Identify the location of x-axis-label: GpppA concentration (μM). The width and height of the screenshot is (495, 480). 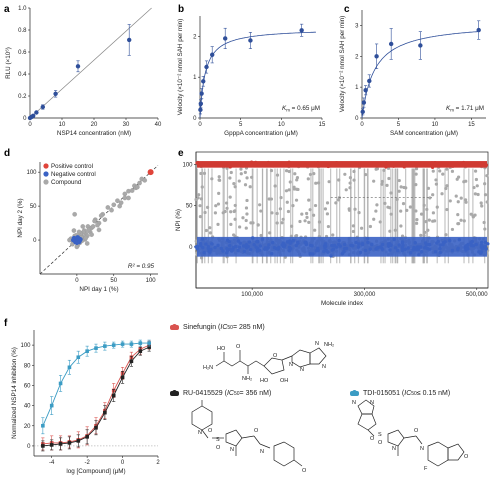
(261, 133).